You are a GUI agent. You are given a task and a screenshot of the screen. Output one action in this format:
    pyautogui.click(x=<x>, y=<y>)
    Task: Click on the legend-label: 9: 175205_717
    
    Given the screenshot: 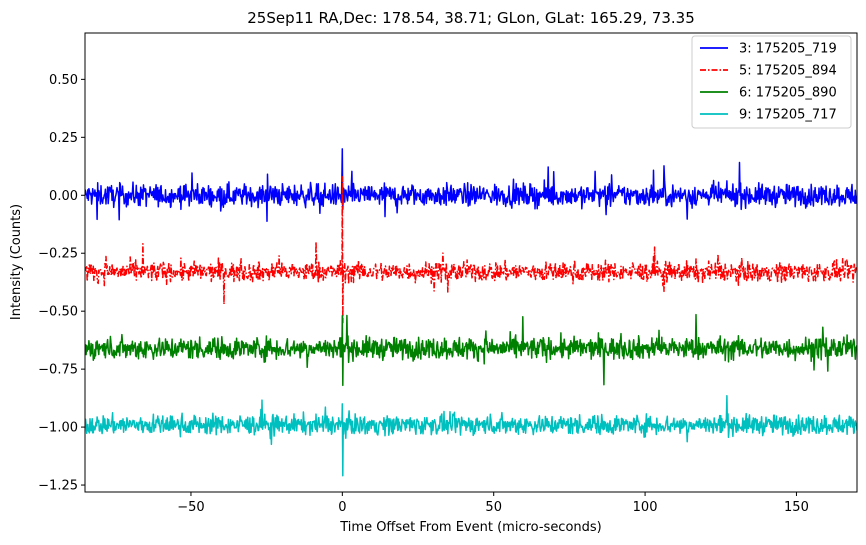 What is the action you would take?
    pyautogui.click(x=788, y=115)
    